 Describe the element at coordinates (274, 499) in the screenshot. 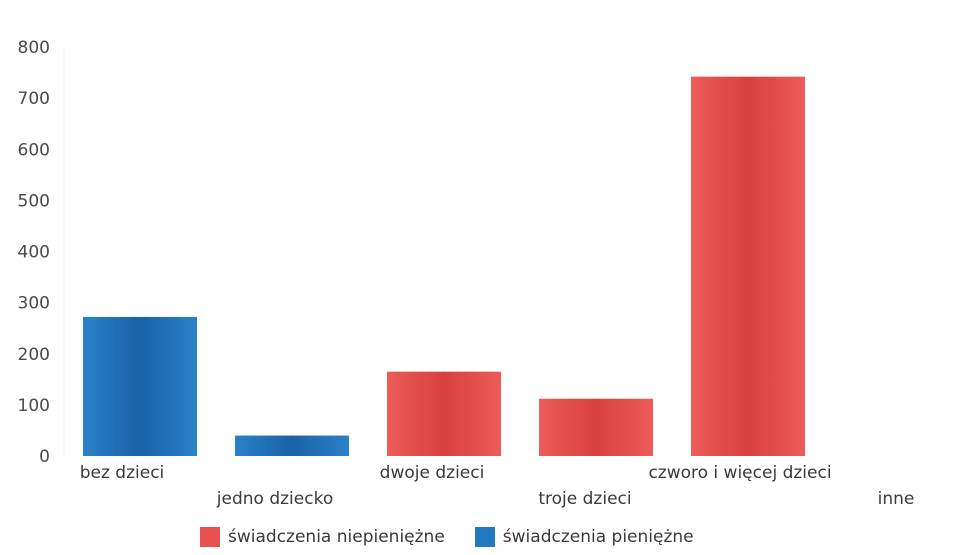

I see `x-category-label: jedno dziecko` at that location.